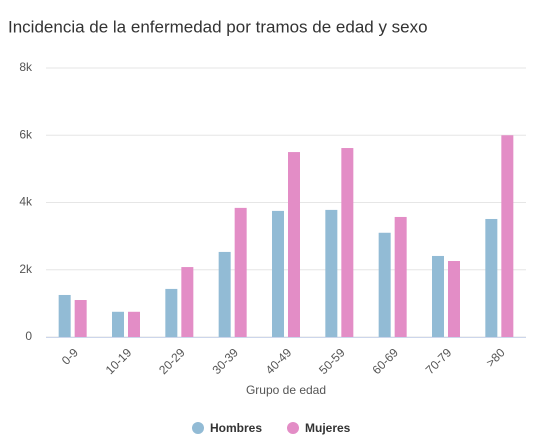 The image size is (534, 444). Describe the element at coordinates (26, 269) in the screenshot. I see `y-tick-label: 2k` at that location.